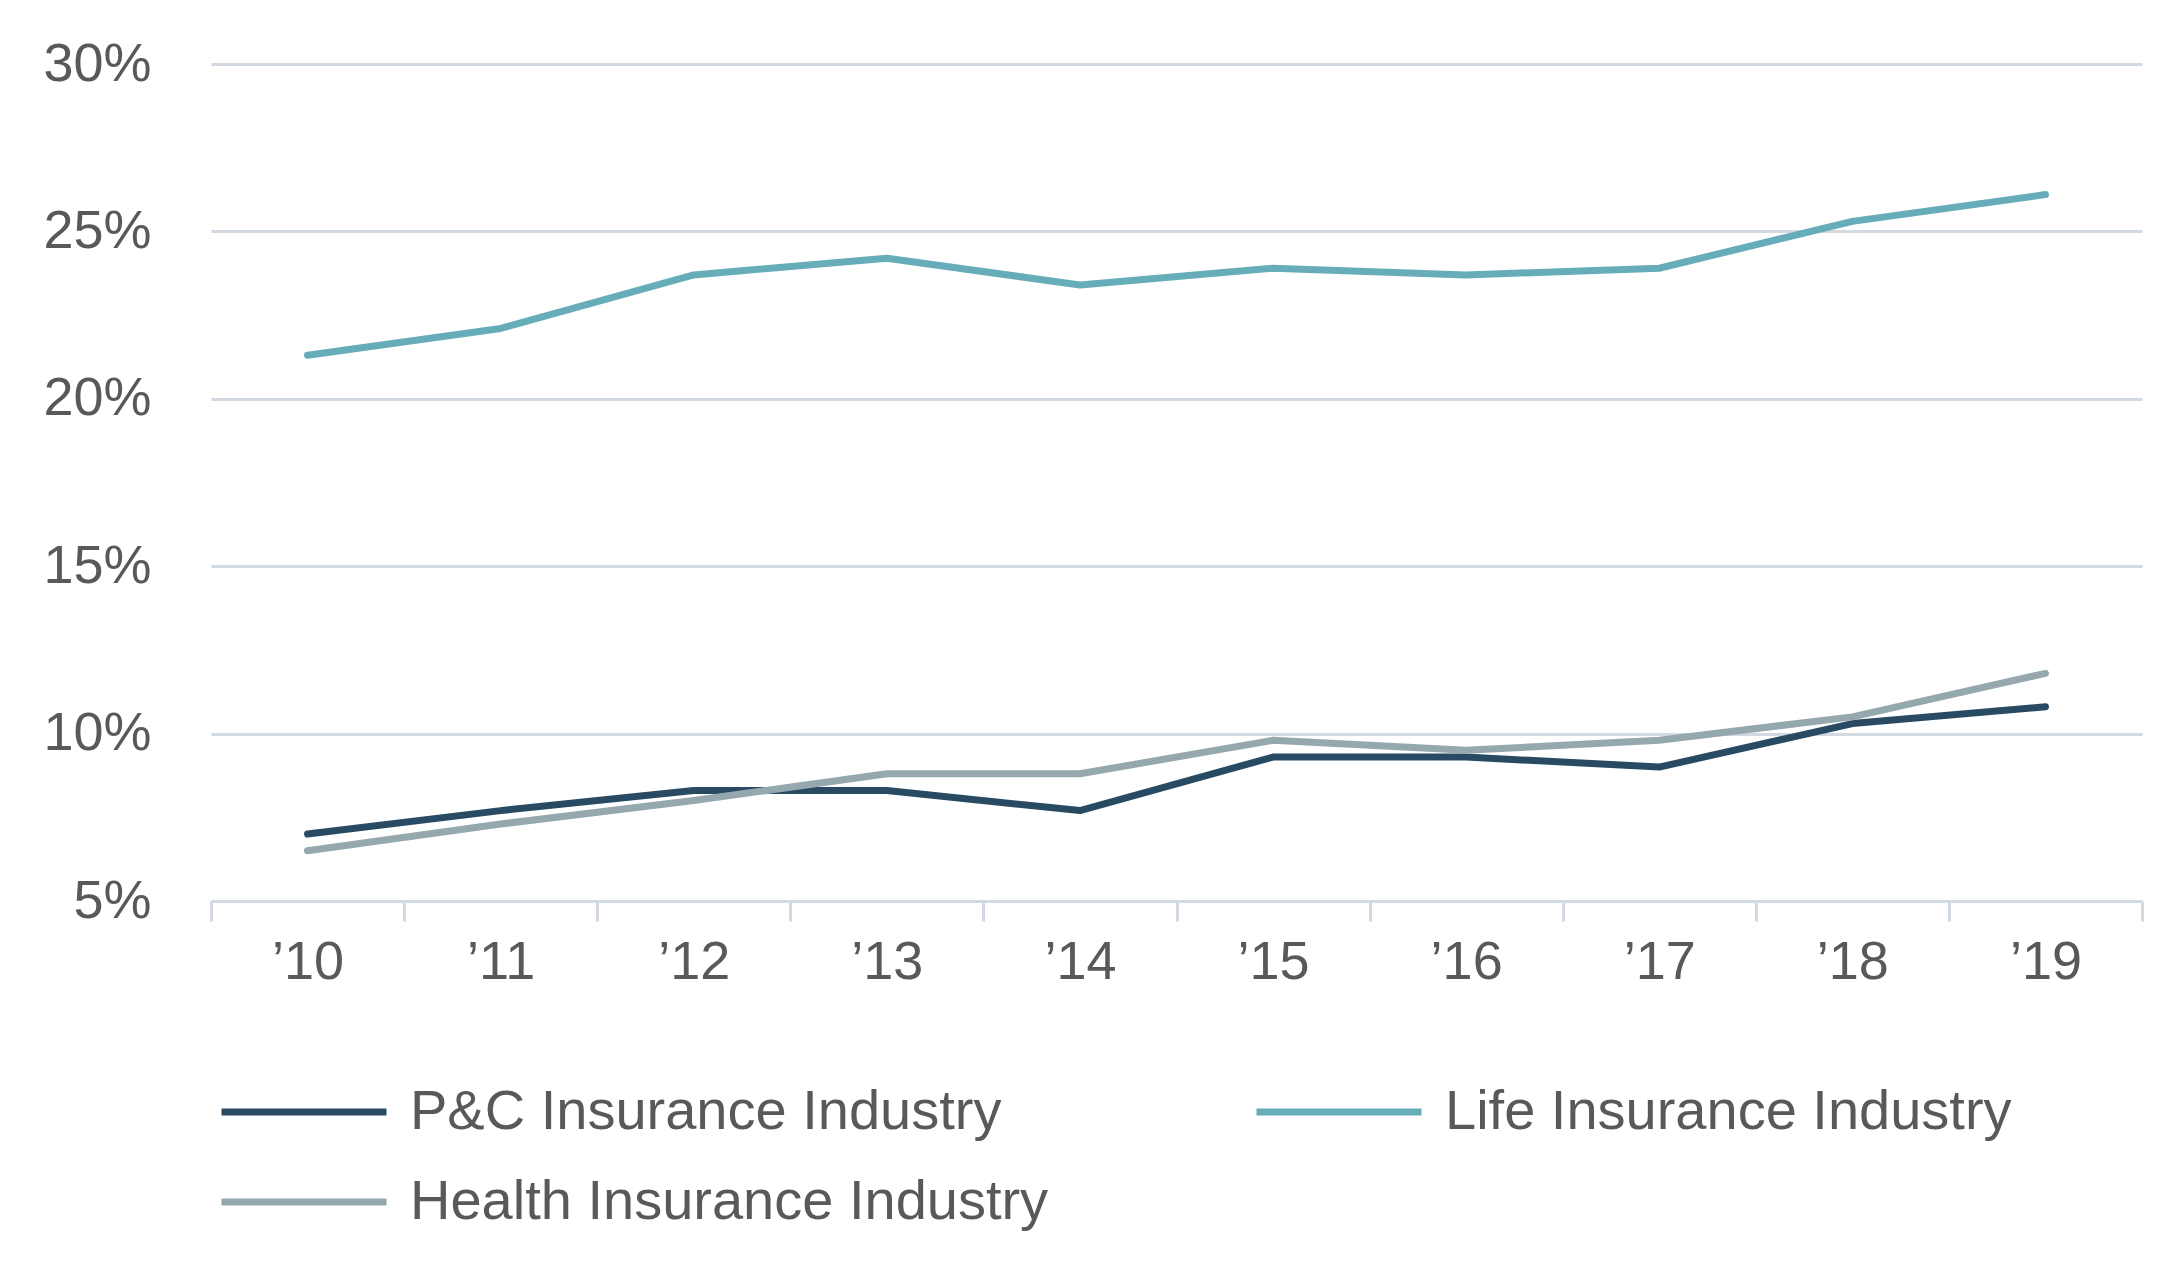 The image size is (2182, 1266). What do you see at coordinates (97, 396) in the screenshot?
I see `y-tick-label: 20%` at bounding box center [97, 396].